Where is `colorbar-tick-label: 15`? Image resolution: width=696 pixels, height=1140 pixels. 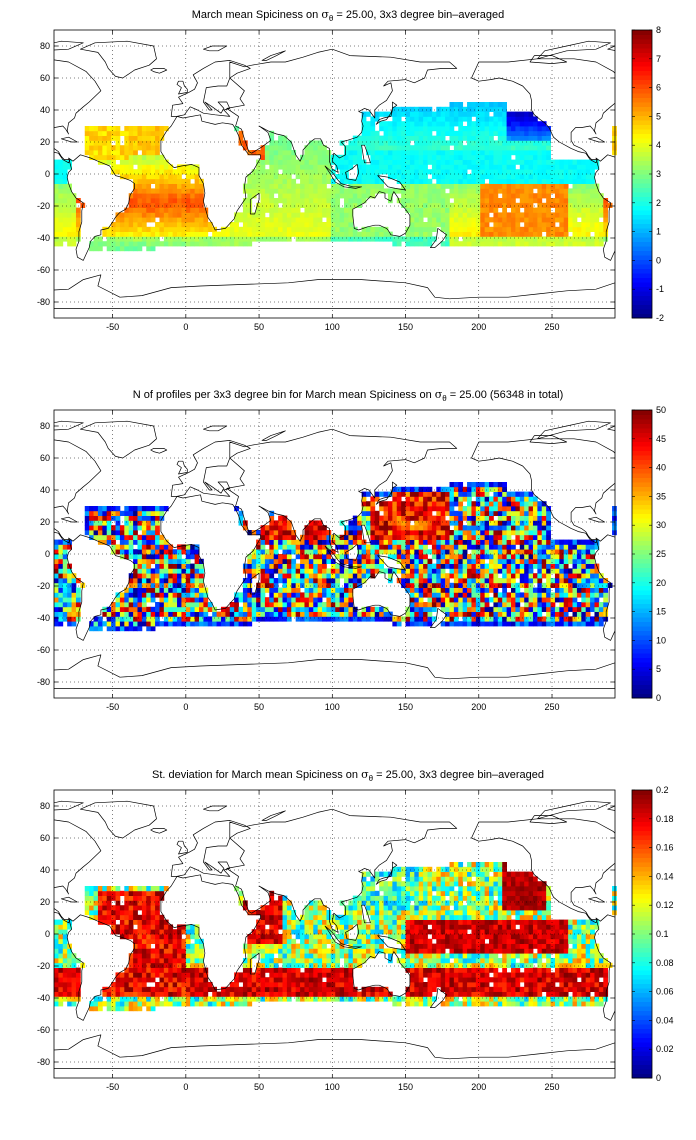
colorbar-tick-label: 15 is located at coordinates (661, 612).